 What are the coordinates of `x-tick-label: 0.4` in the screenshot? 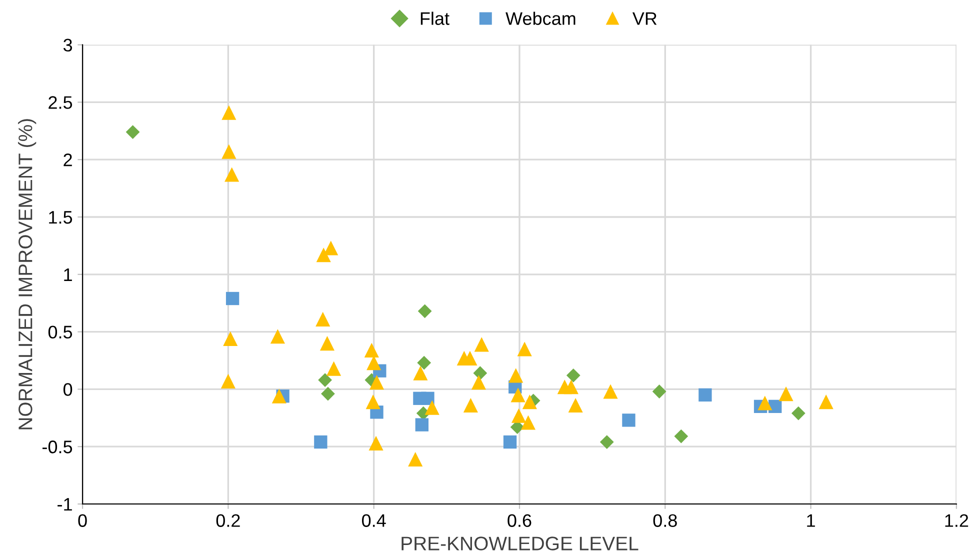 It's located at (374, 520).